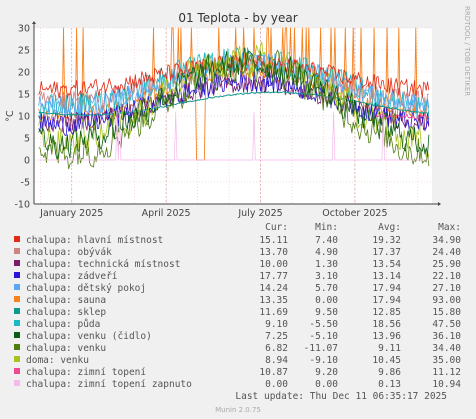 The width and height of the screenshot is (476, 419). I want to click on x-tick-label: July 2025, so click(259, 213).